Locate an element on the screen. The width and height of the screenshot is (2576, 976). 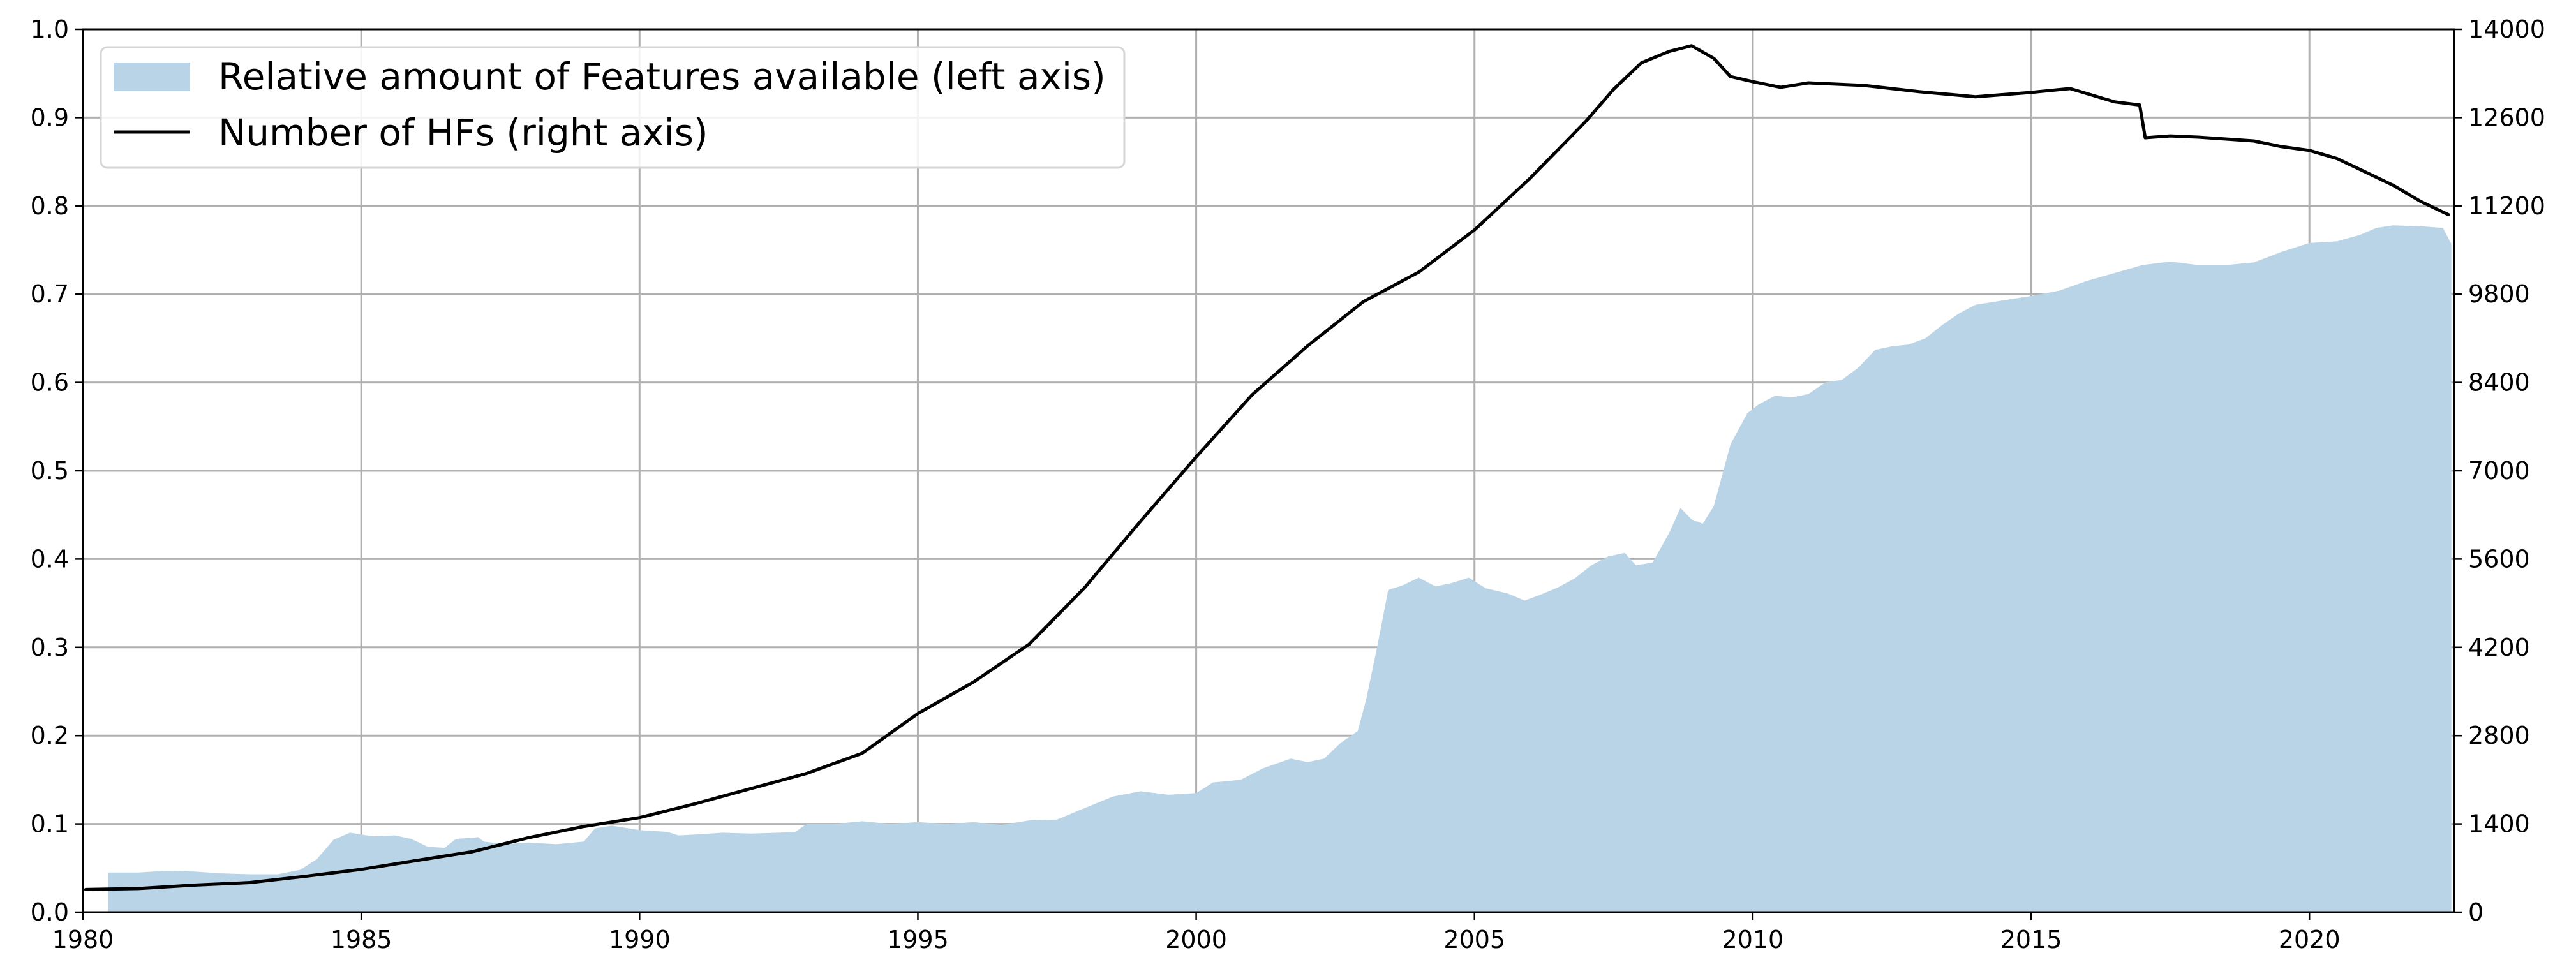
y-tick-label-1.0: 1.0 is located at coordinates (50, 29).